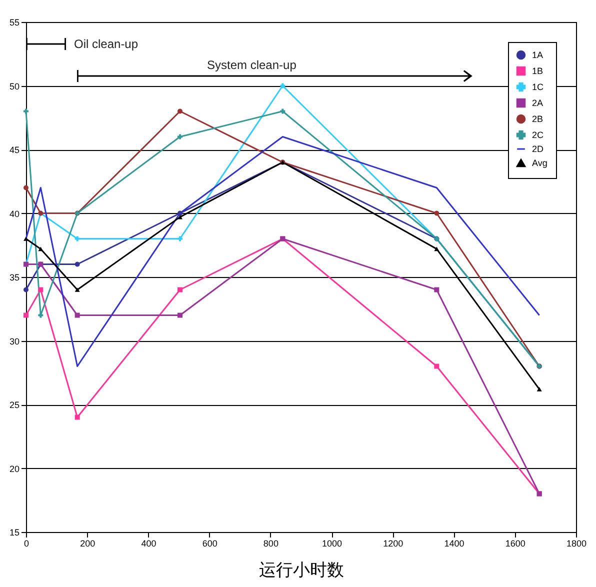  What do you see at coordinates (27, 543) in the screenshot?
I see `x-tick-label: 0` at bounding box center [27, 543].